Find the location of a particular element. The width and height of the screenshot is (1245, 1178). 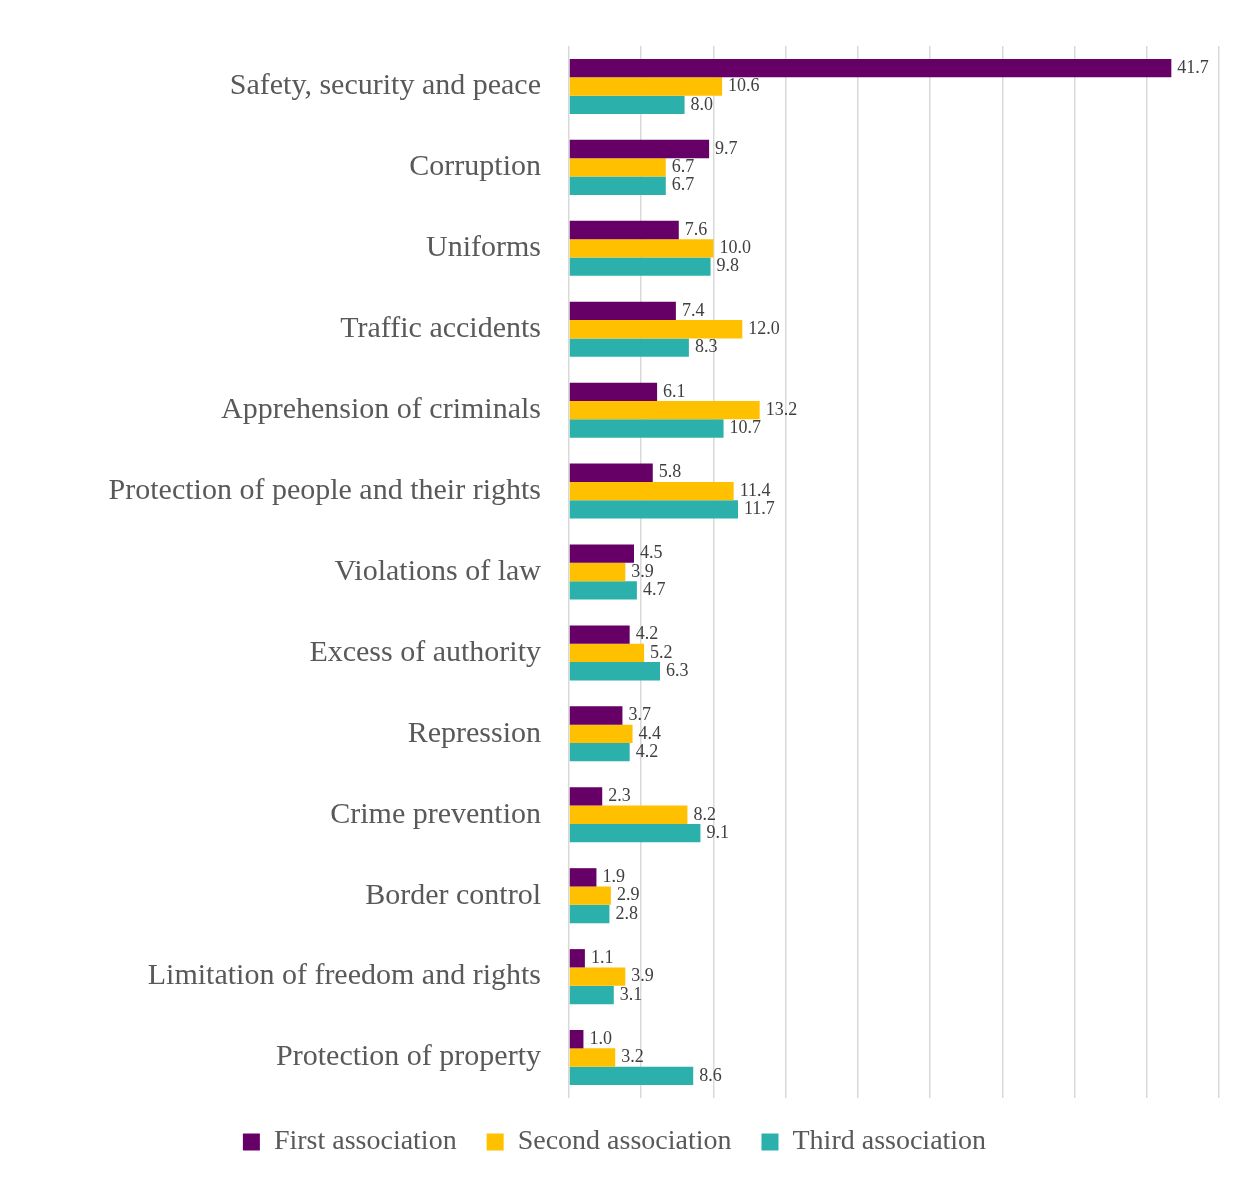

data-label: 4.7 is located at coordinates (654, 589).